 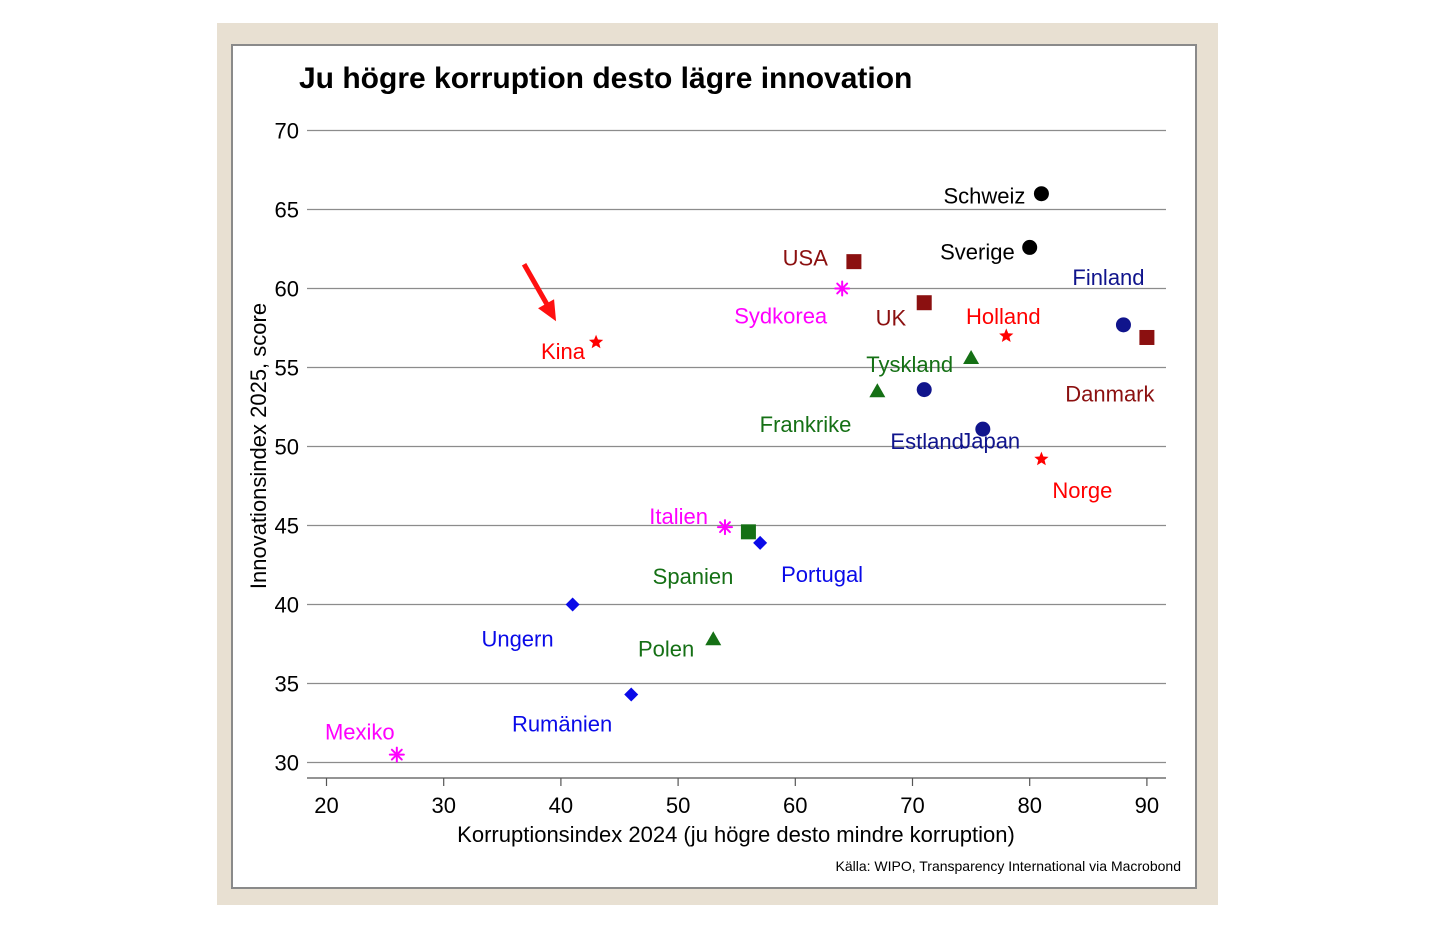 I want to click on x-tick-label-90: 90, so click(x=1147, y=805).